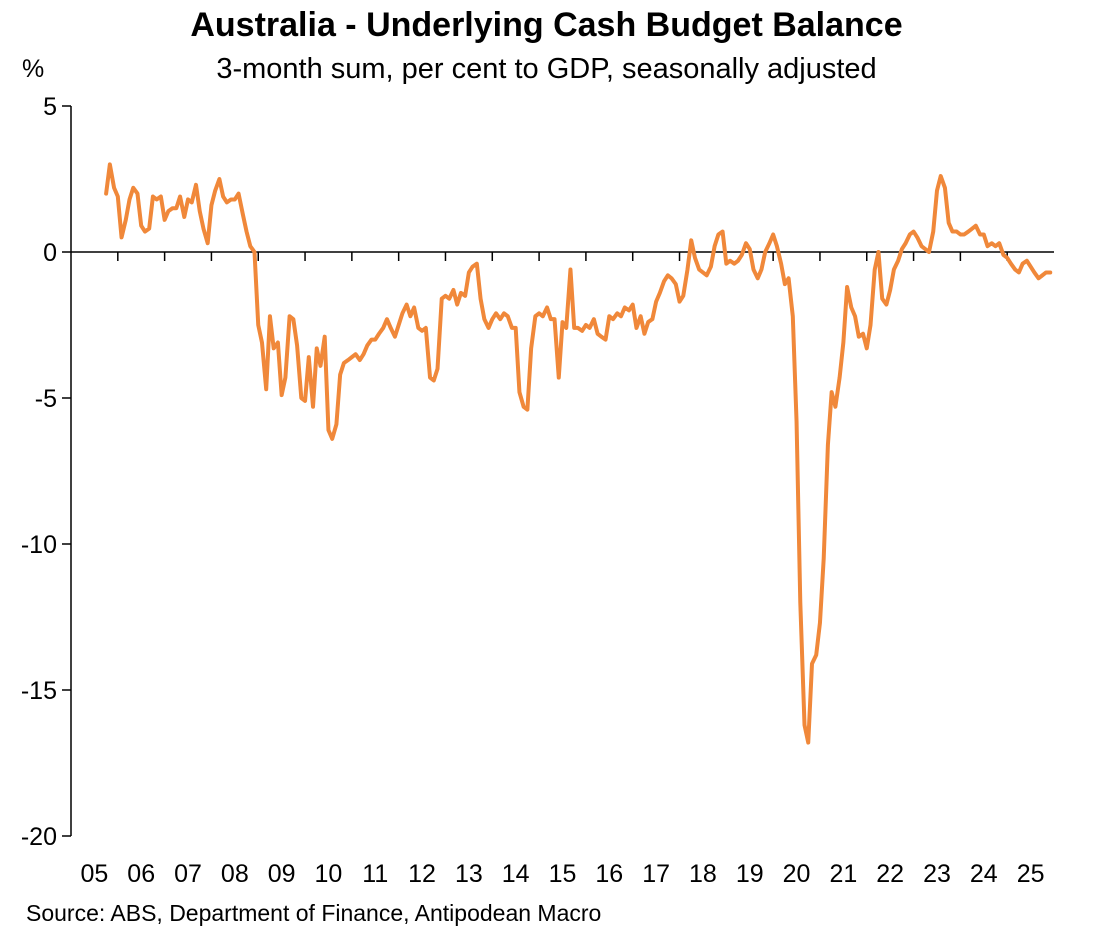  Describe the element at coordinates (39, 837) in the screenshot. I see `y-tick-label: -20` at that location.